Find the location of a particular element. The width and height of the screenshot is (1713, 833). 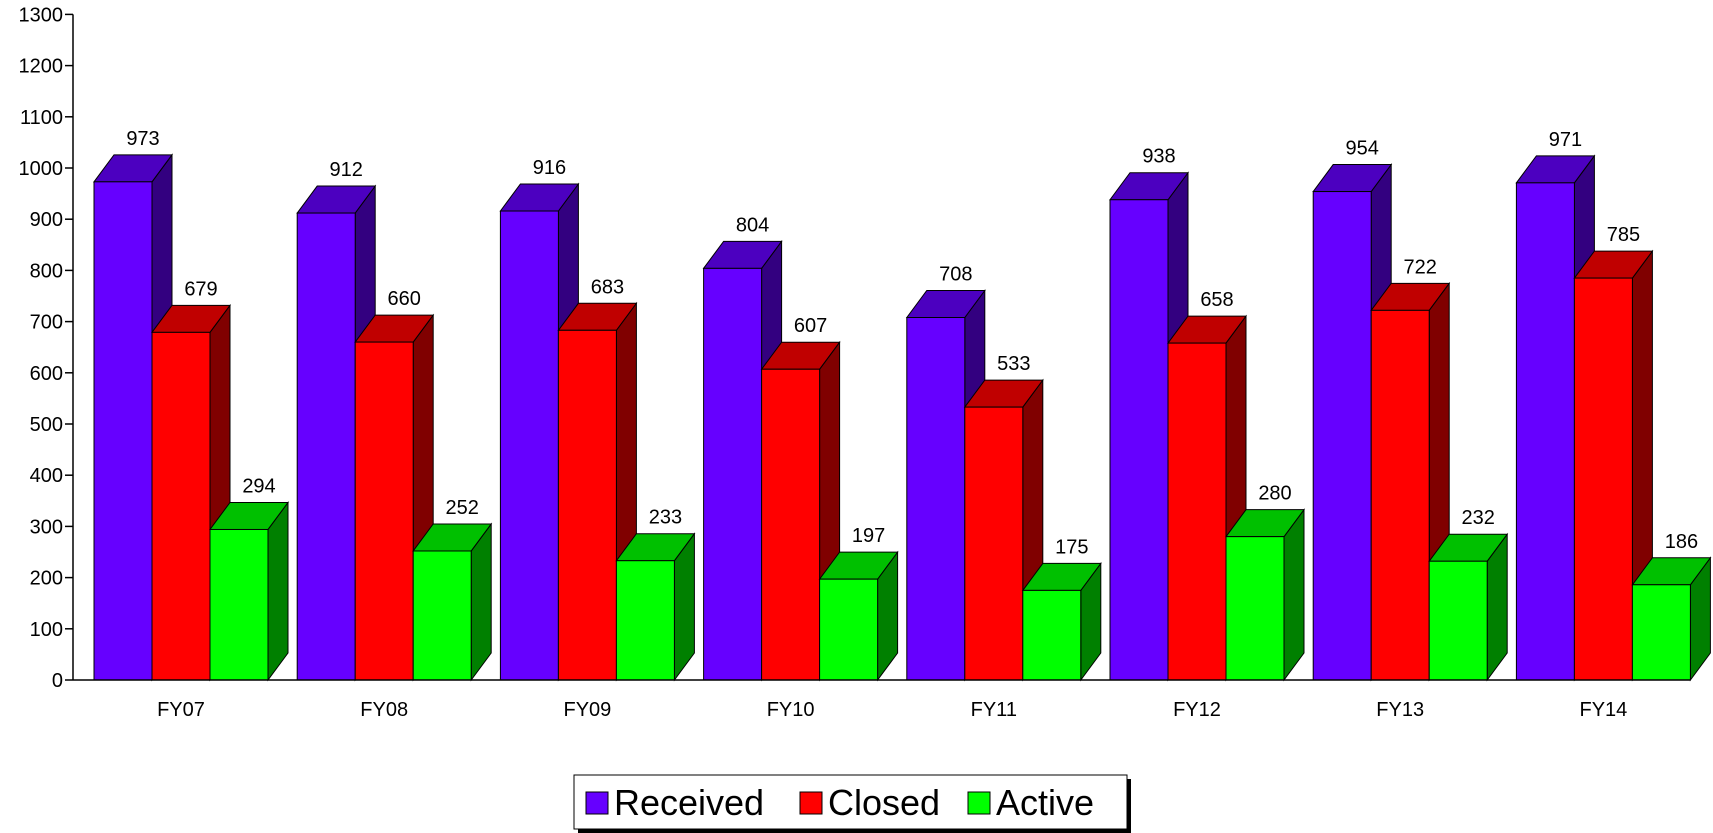

data-label-received-fy10: 804 is located at coordinates (752, 225).